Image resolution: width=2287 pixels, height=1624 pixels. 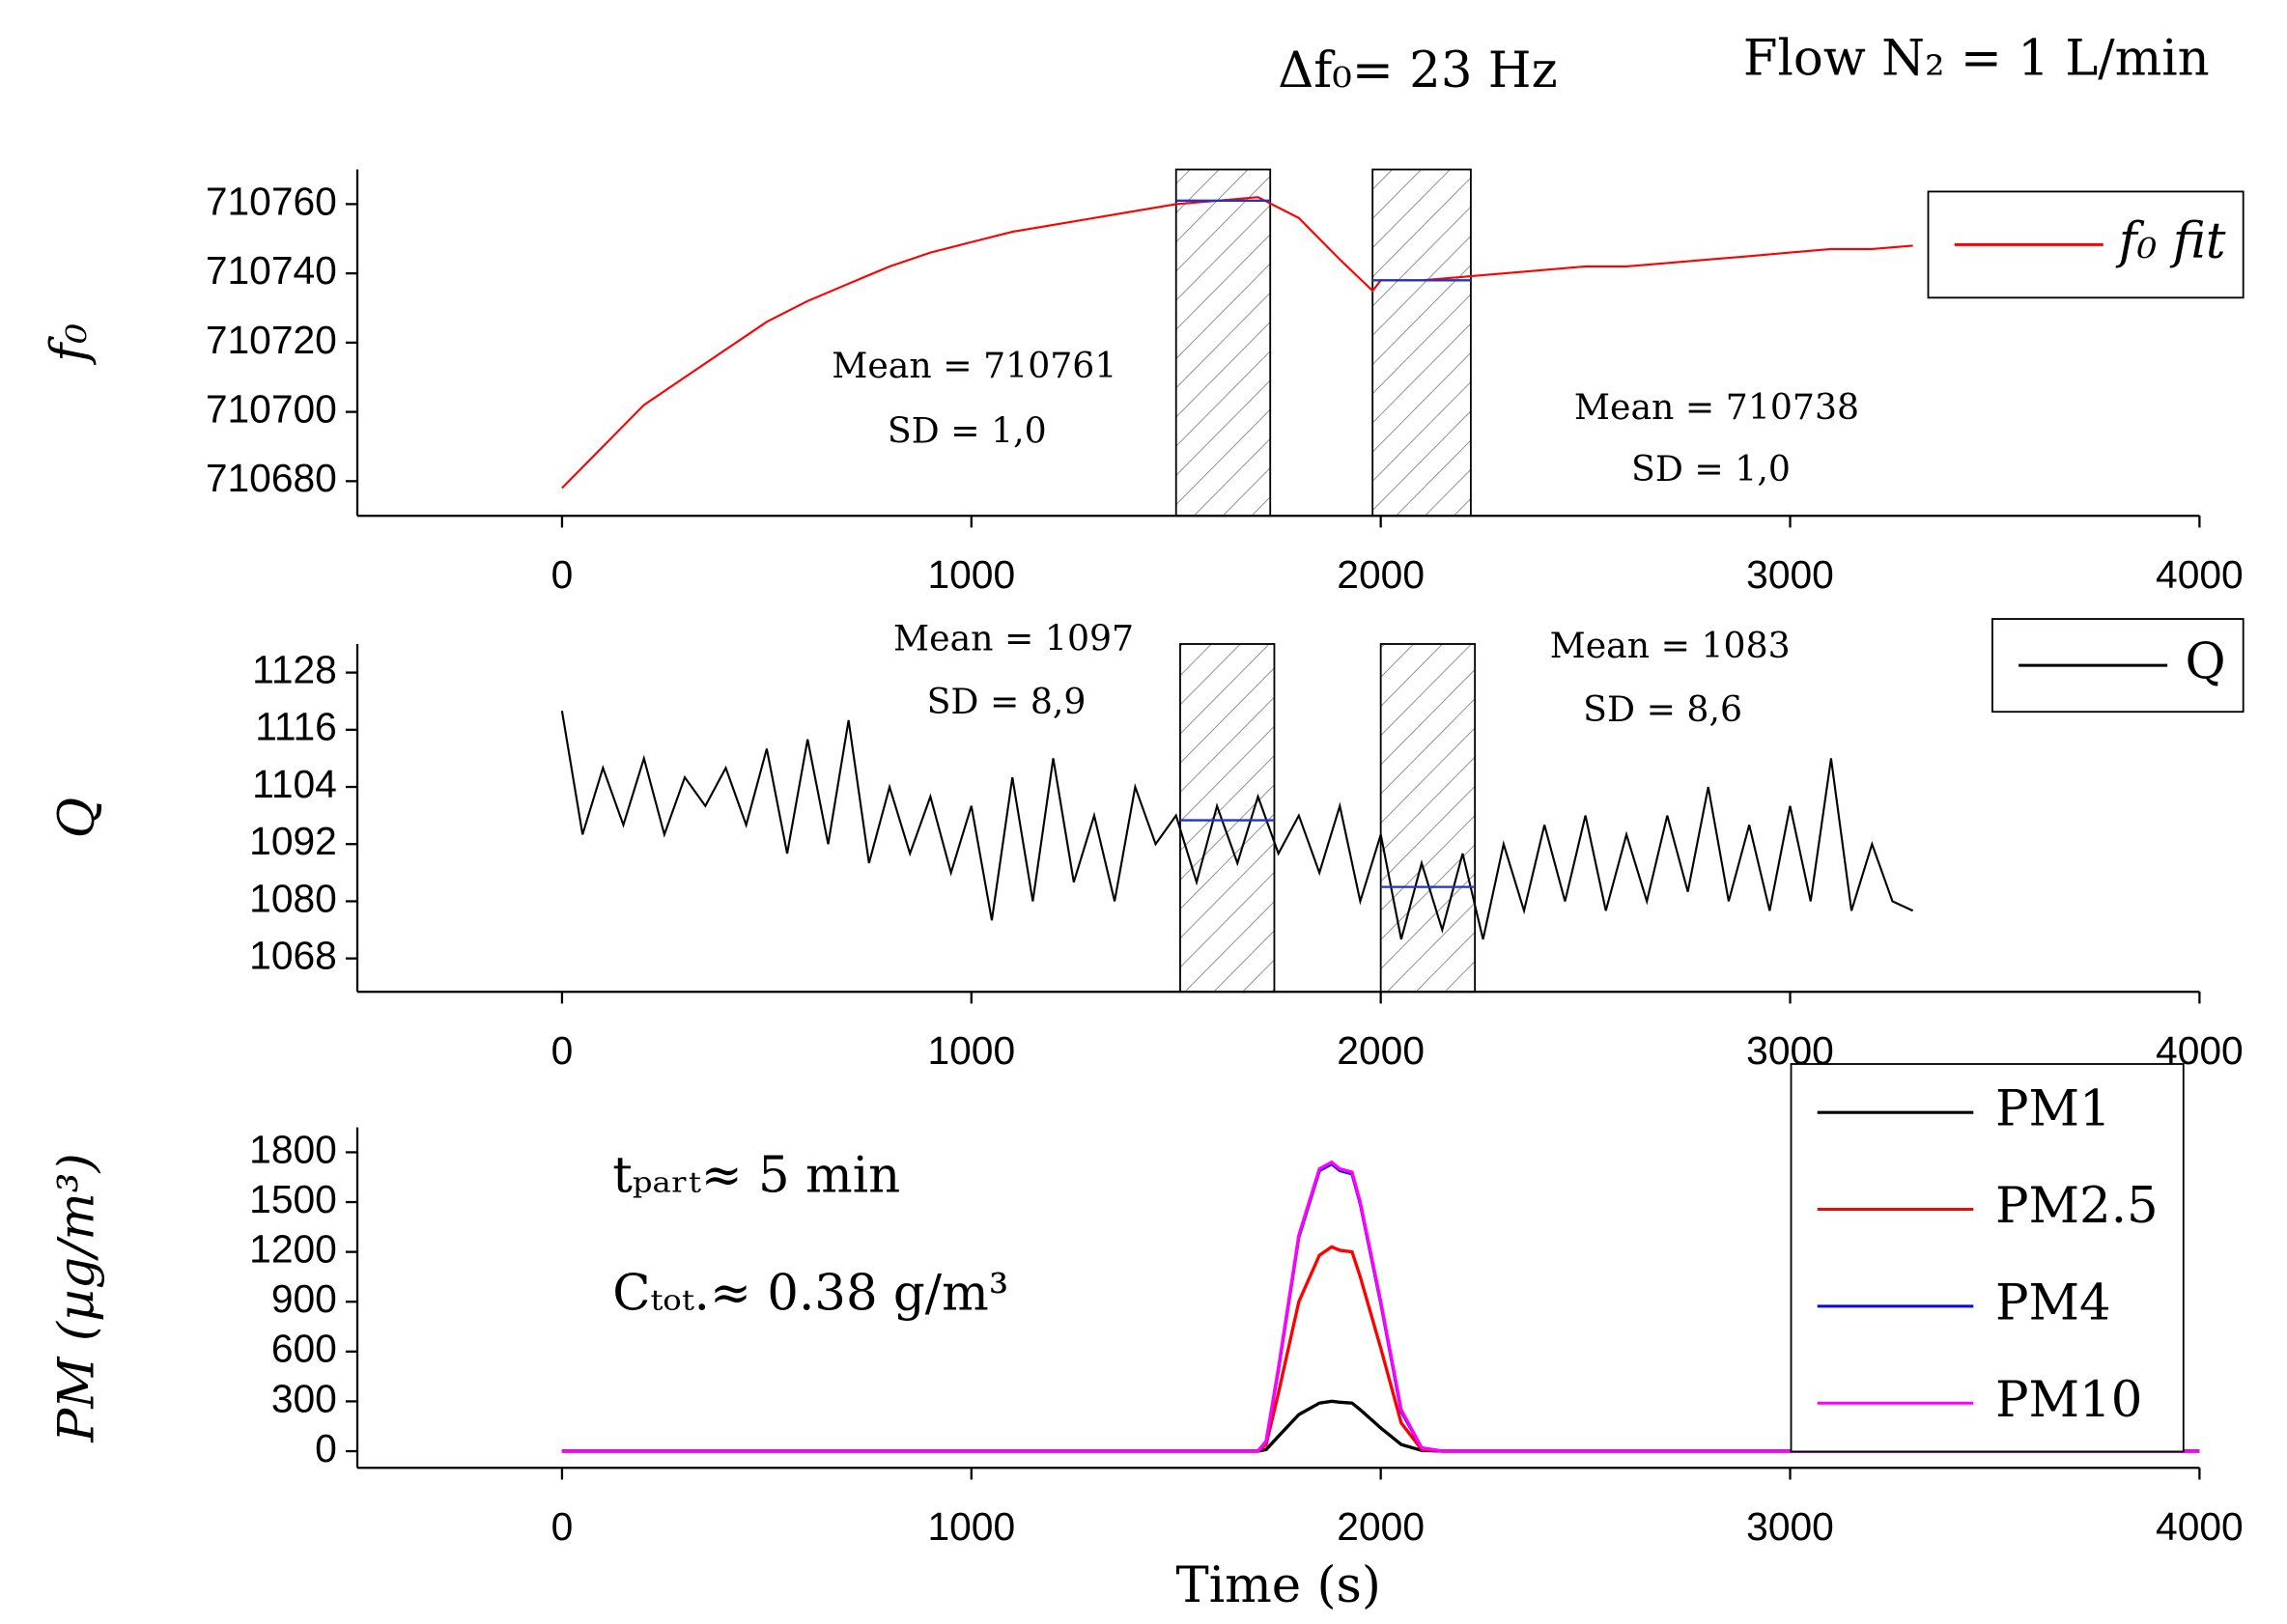 I want to click on annotation: Mean = 710738, so click(x=1716, y=407).